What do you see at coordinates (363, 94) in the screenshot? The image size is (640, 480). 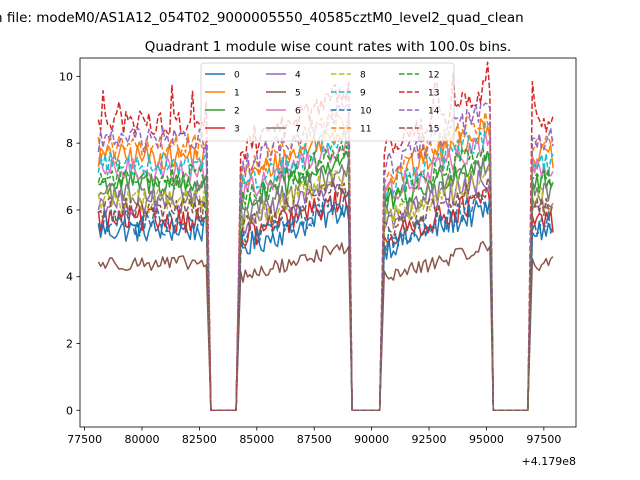 I see `legend-label-9: 9` at bounding box center [363, 94].